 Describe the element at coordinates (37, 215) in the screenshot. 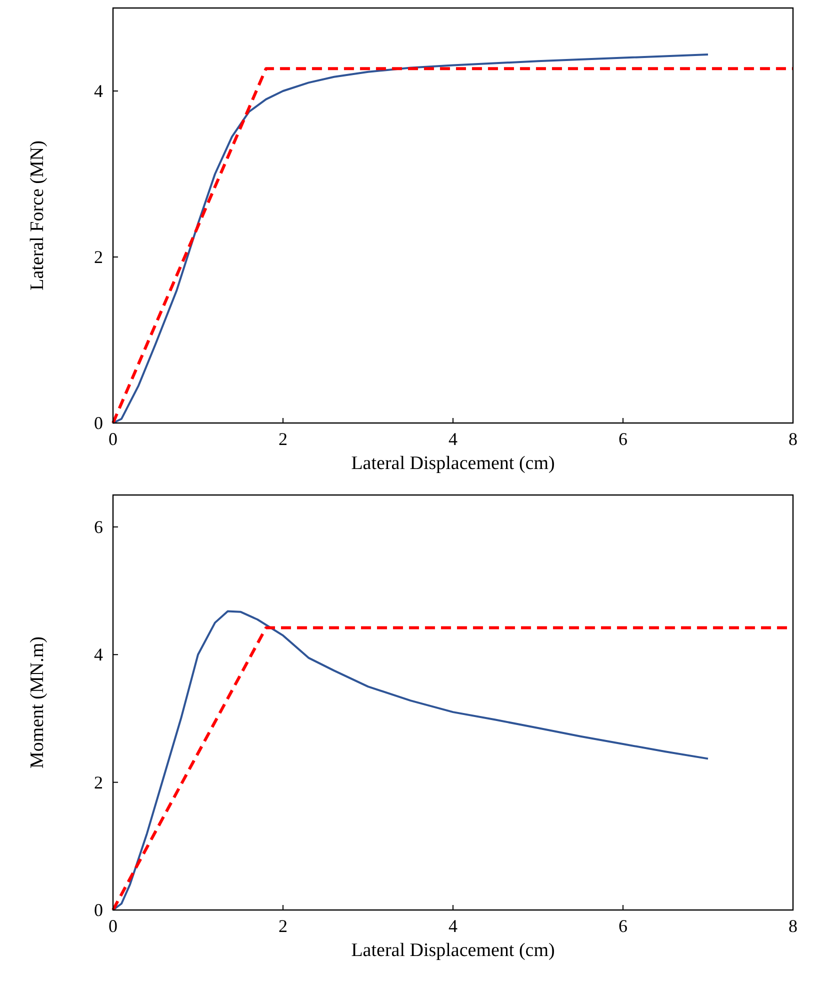

I see `y-axis-title: Lateral Force (MN)` at that location.